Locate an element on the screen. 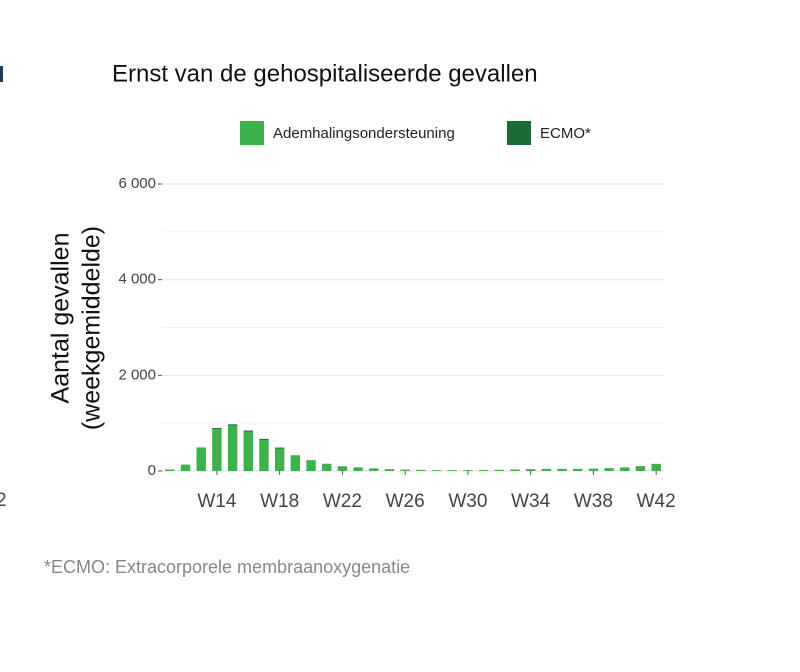 The image size is (800, 672). legend-label: ECMO* is located at coordinates (565, 133).